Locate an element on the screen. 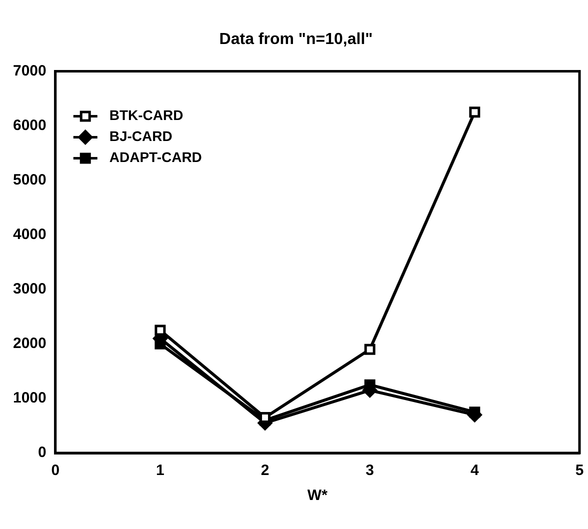 The height and width of the screenshot is (529, 588). y-tick-label: 6000 is located at coordinates (29, 125).